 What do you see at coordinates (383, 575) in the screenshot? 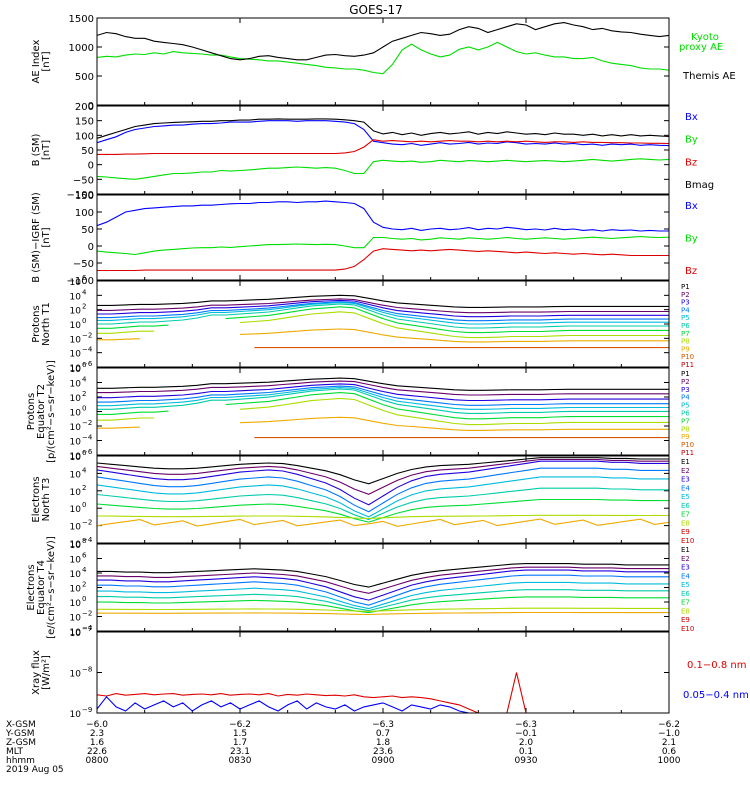
I see `series-E1` at bounding box center [383, 575].